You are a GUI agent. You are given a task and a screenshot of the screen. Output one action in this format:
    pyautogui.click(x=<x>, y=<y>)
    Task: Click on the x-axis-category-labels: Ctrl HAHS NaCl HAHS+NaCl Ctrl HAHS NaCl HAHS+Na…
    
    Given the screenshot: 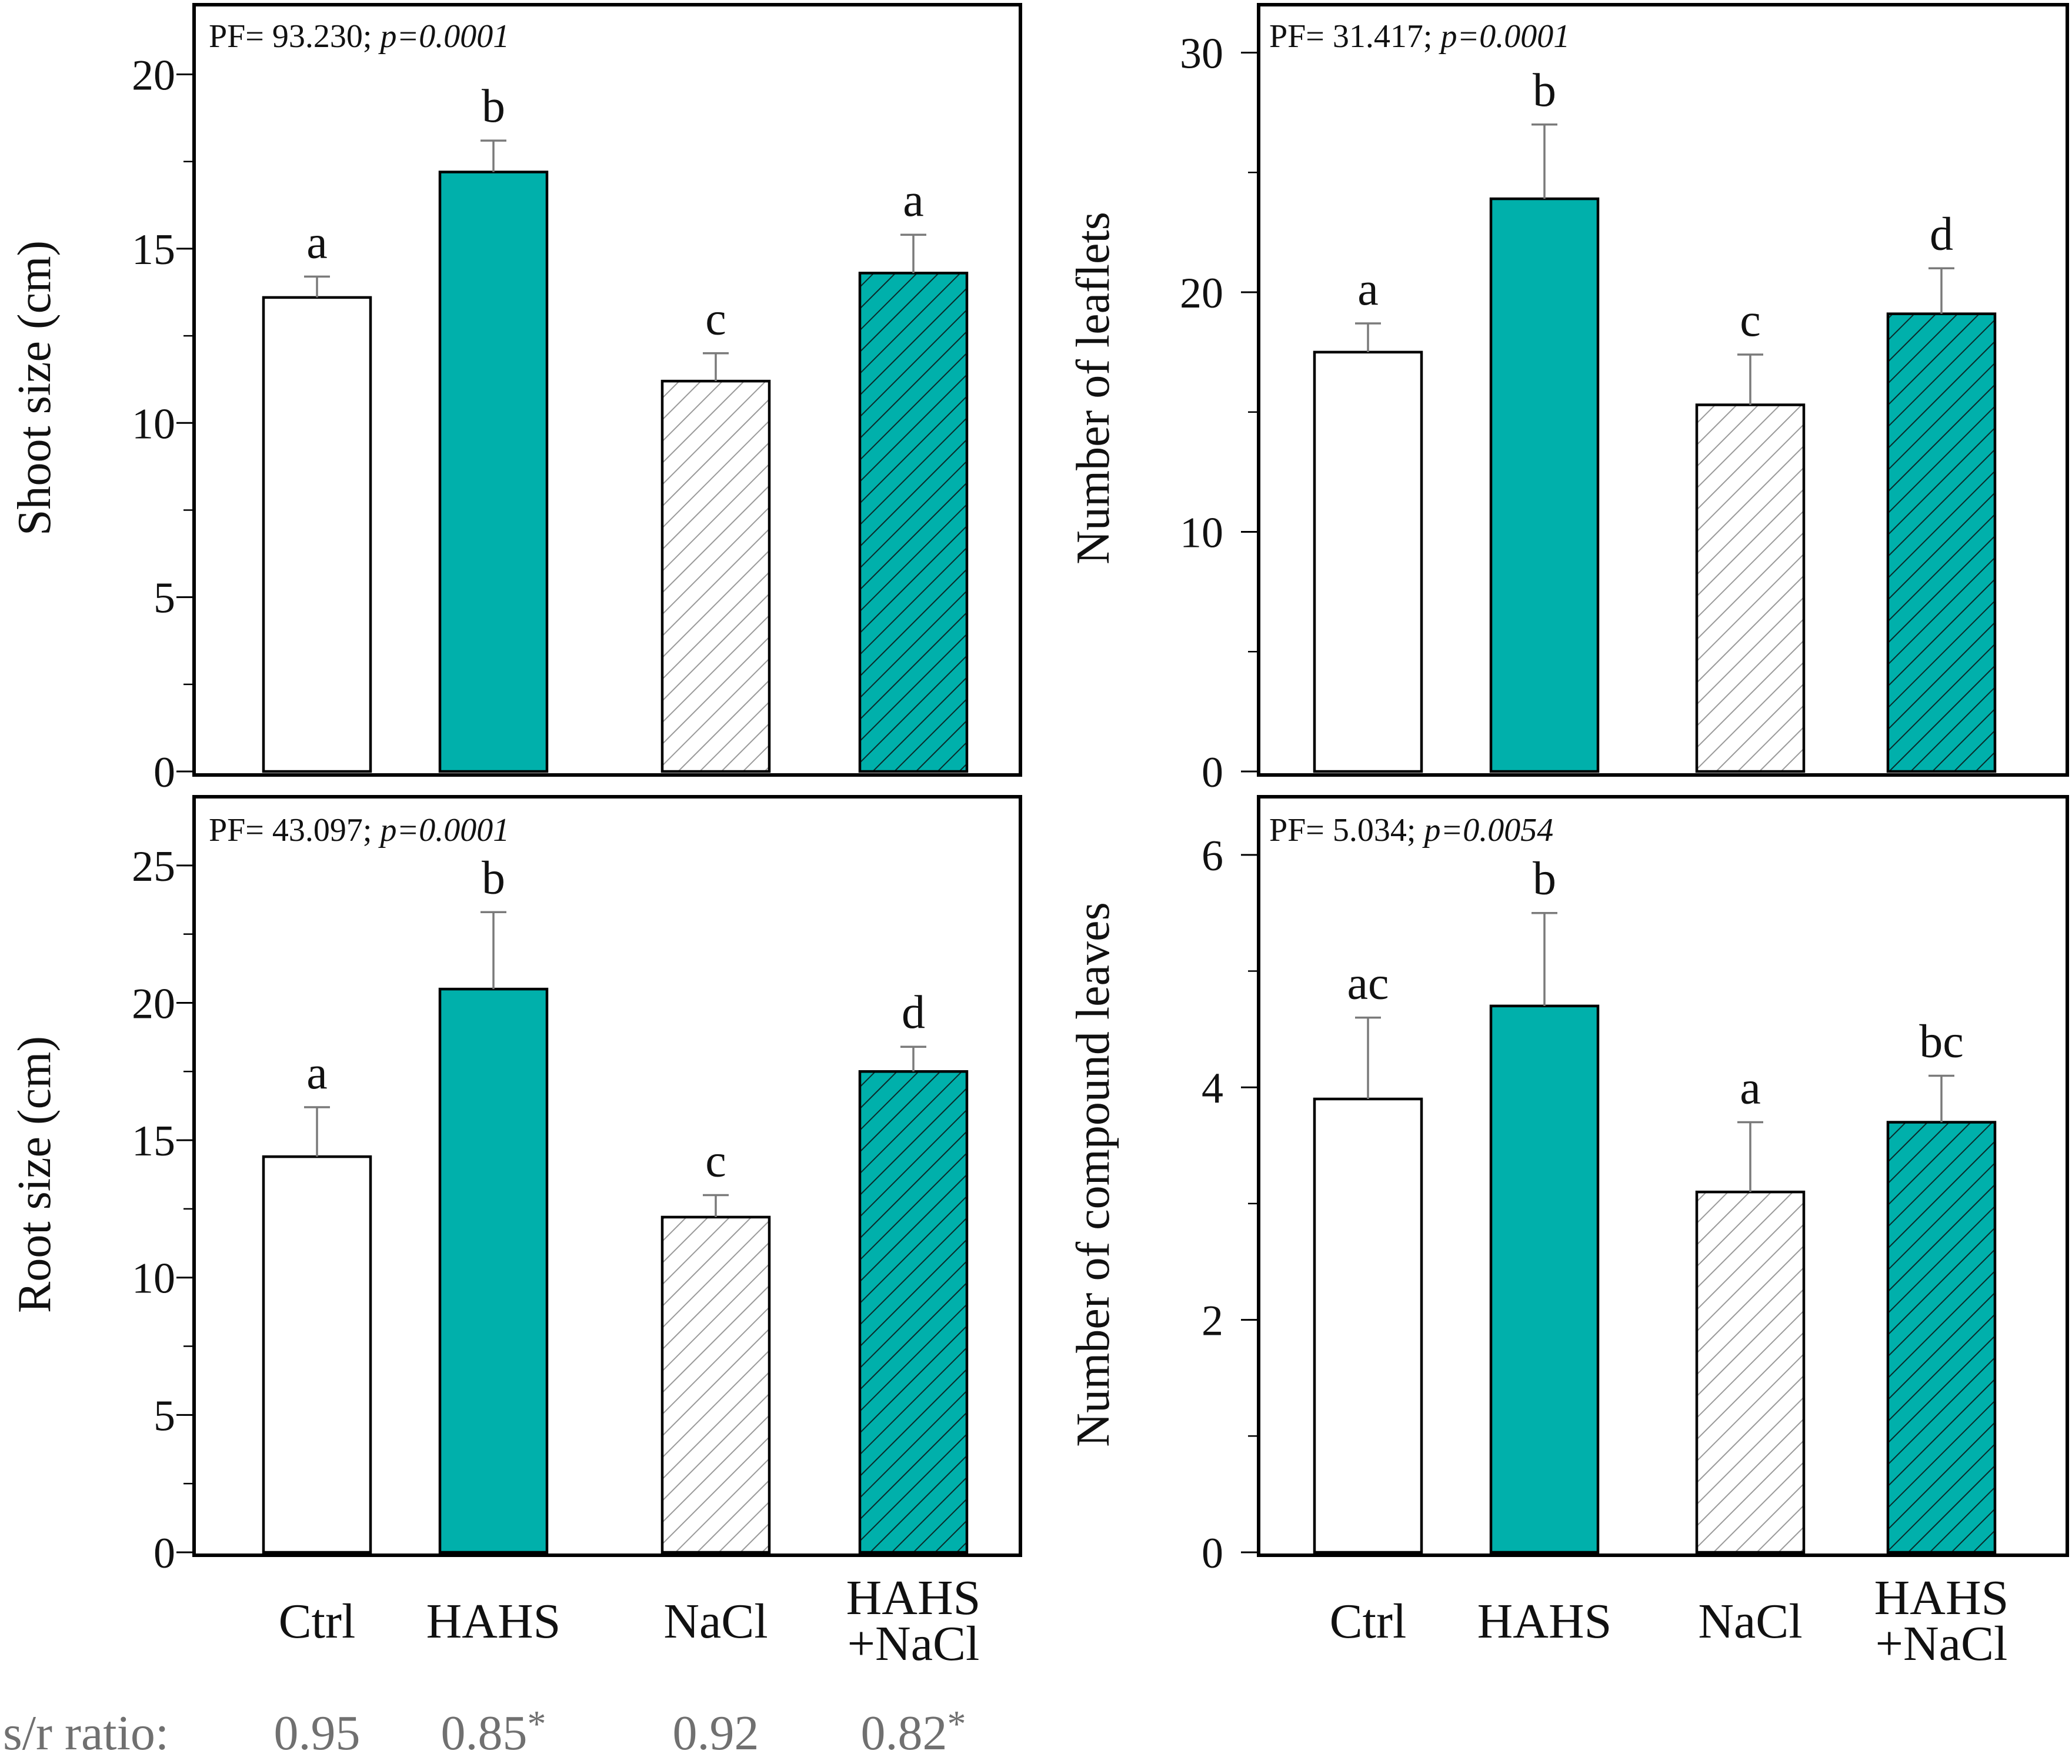 What is the action you would take?
    pyautogui.click(x=1144, y=1621)
    